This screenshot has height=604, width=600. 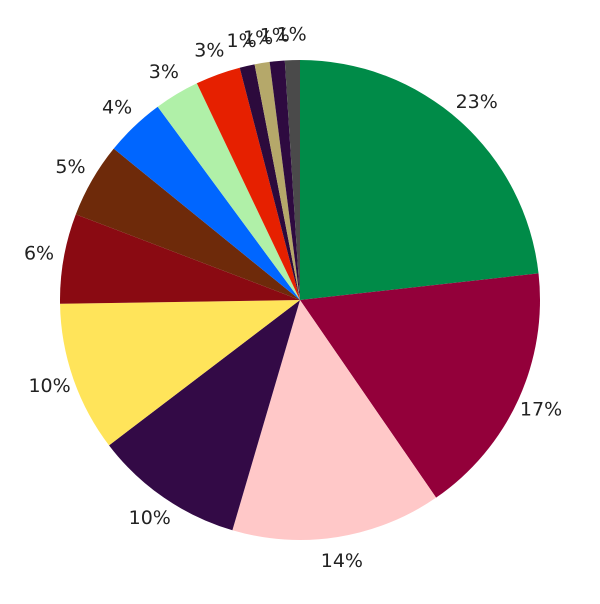 I want to click on slice-label: 14%, so click(x=342, y=561).